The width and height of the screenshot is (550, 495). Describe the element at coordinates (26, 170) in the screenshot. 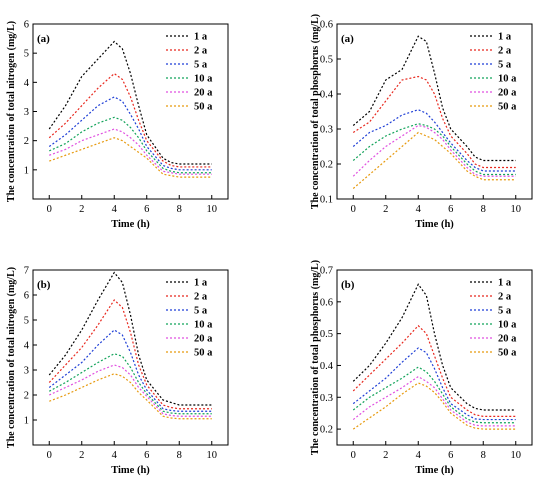

I see `y-tick-label: 1` at that location.